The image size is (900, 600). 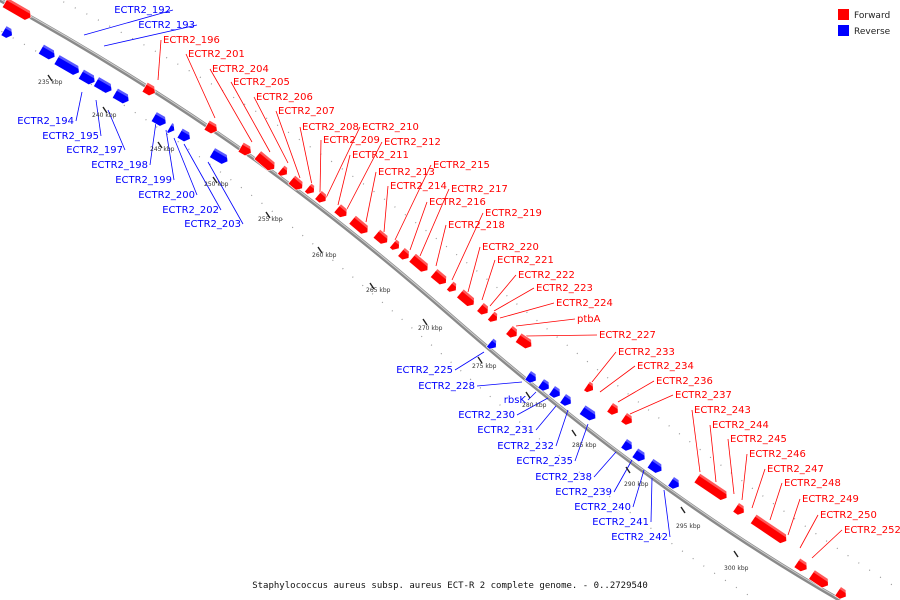 What do you see at coordinates (544, 461) in the screenshot?
I see `reverse-feature-label: ECTR2_235` at bounding box center [544, 461].